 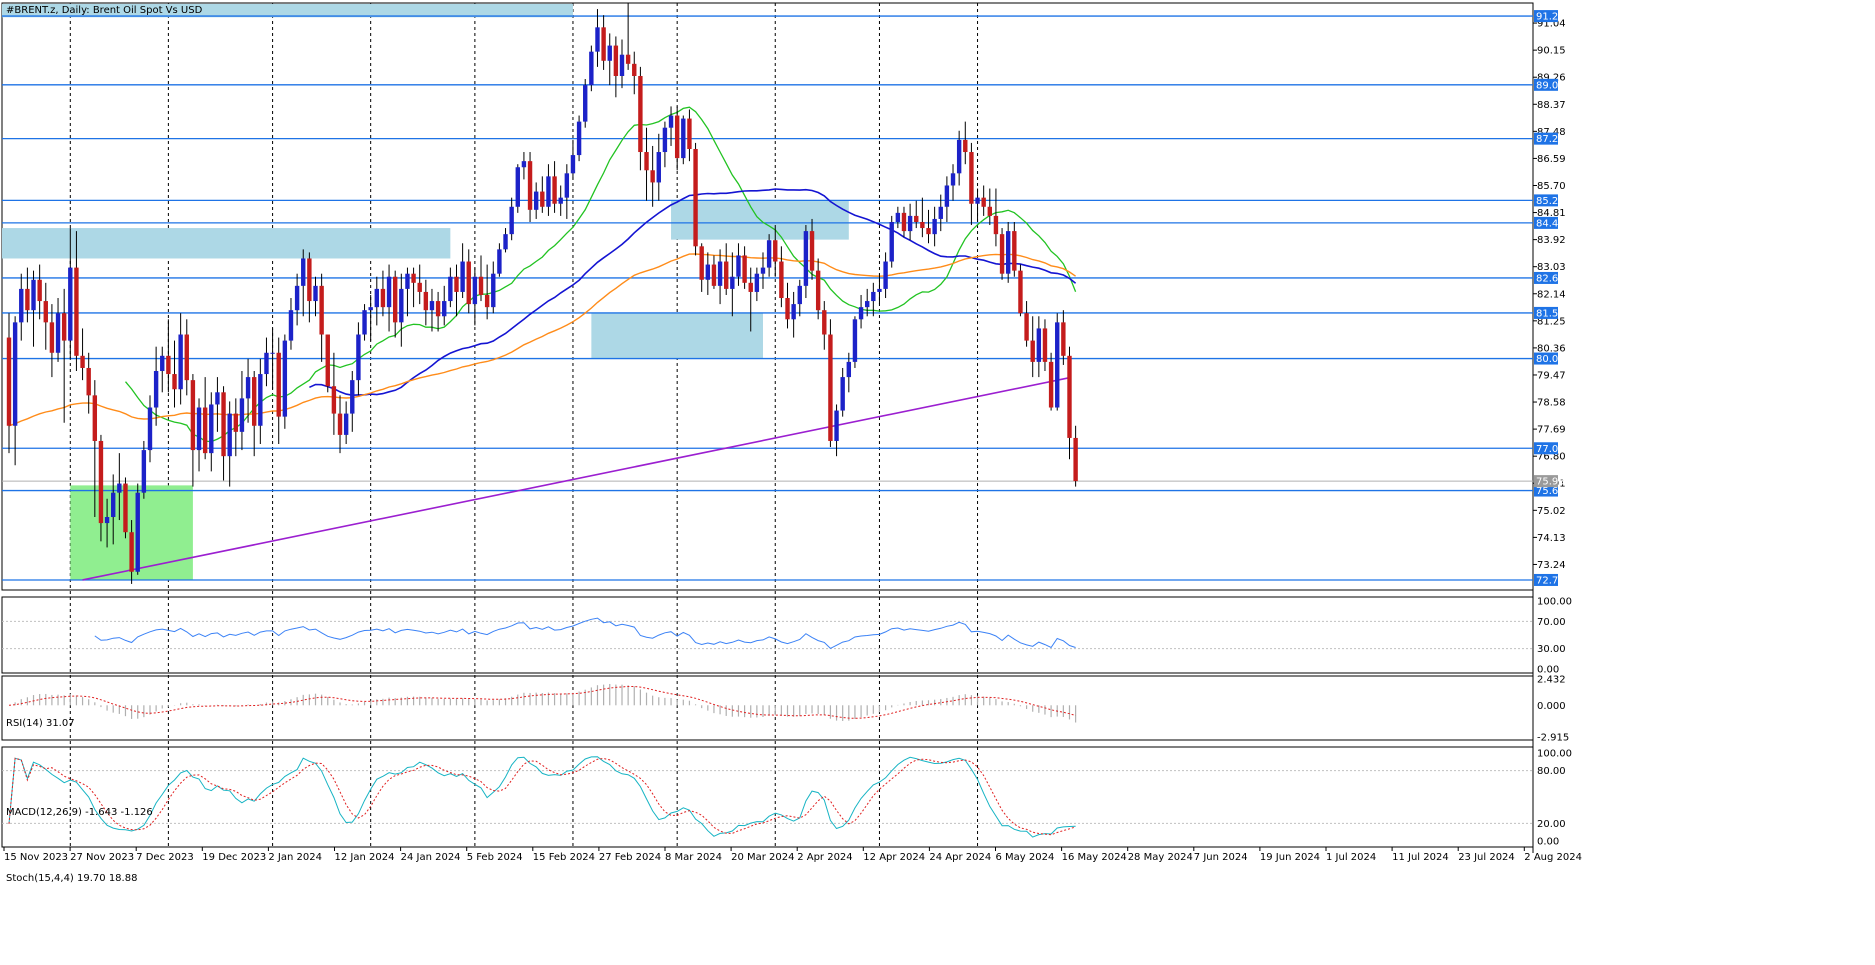 What do you see at coordinates (1551, 51) in the screenshot?
I see `price-tick-label: 90.15` at bounding box center [1551, 51].